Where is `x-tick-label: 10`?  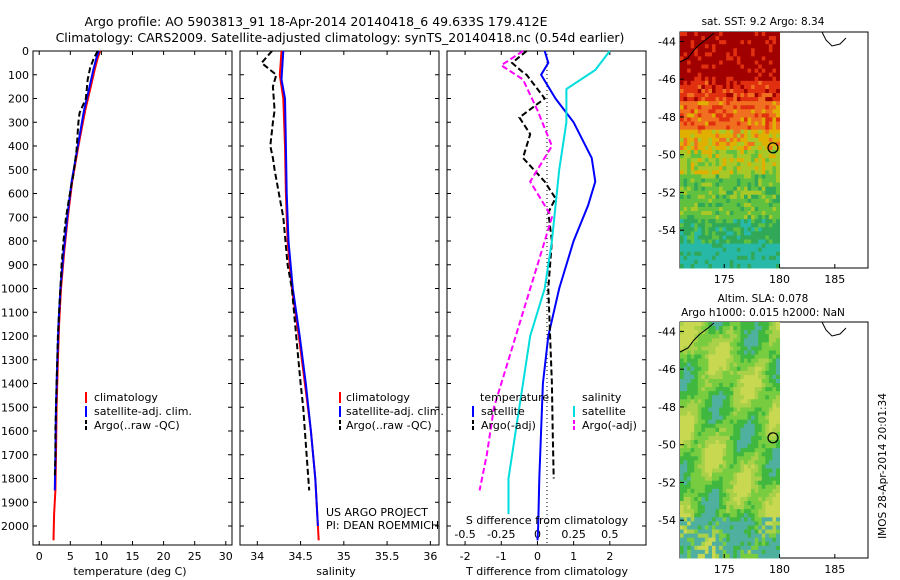 x-tick-label: 10 is located at coordinates (101, 556).